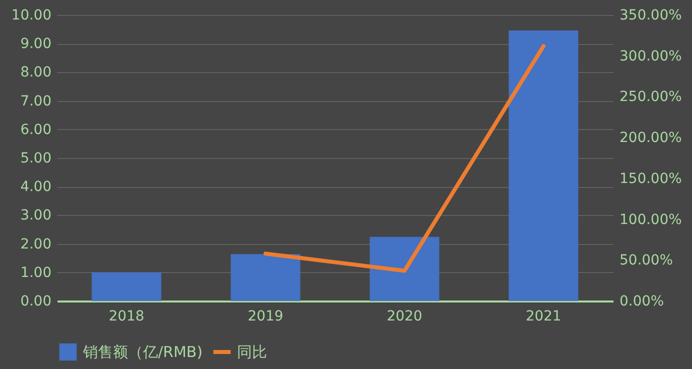 The width and height of the screenshot is (692, 369). Describe the element at coordinates (36, 72) in the screenshot. I see `y-tick-label: 8.00` at that location.